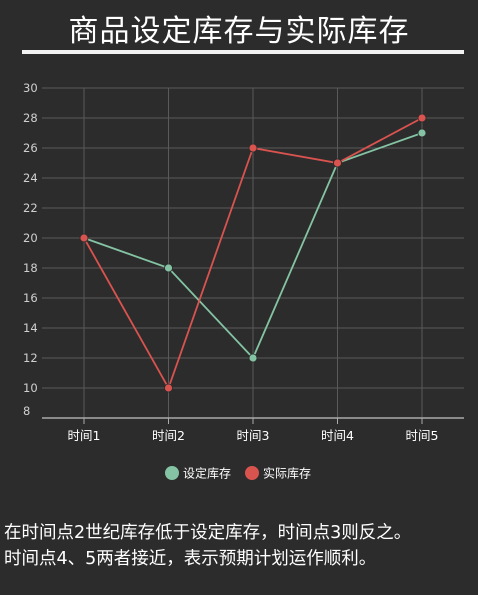 This screenshot has width=478, height=595. I want to click on y-tick-label: 22, so click(30, 208).